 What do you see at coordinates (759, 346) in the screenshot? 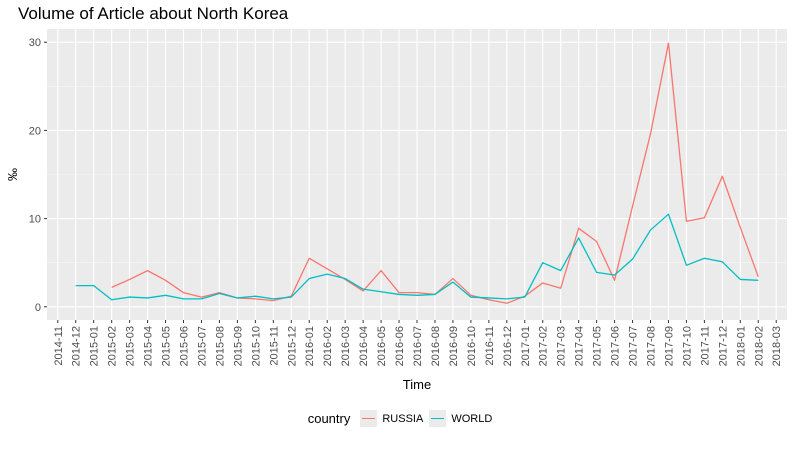
I see `x-tick-label: 2018-02` at bounding box center [759, 346].